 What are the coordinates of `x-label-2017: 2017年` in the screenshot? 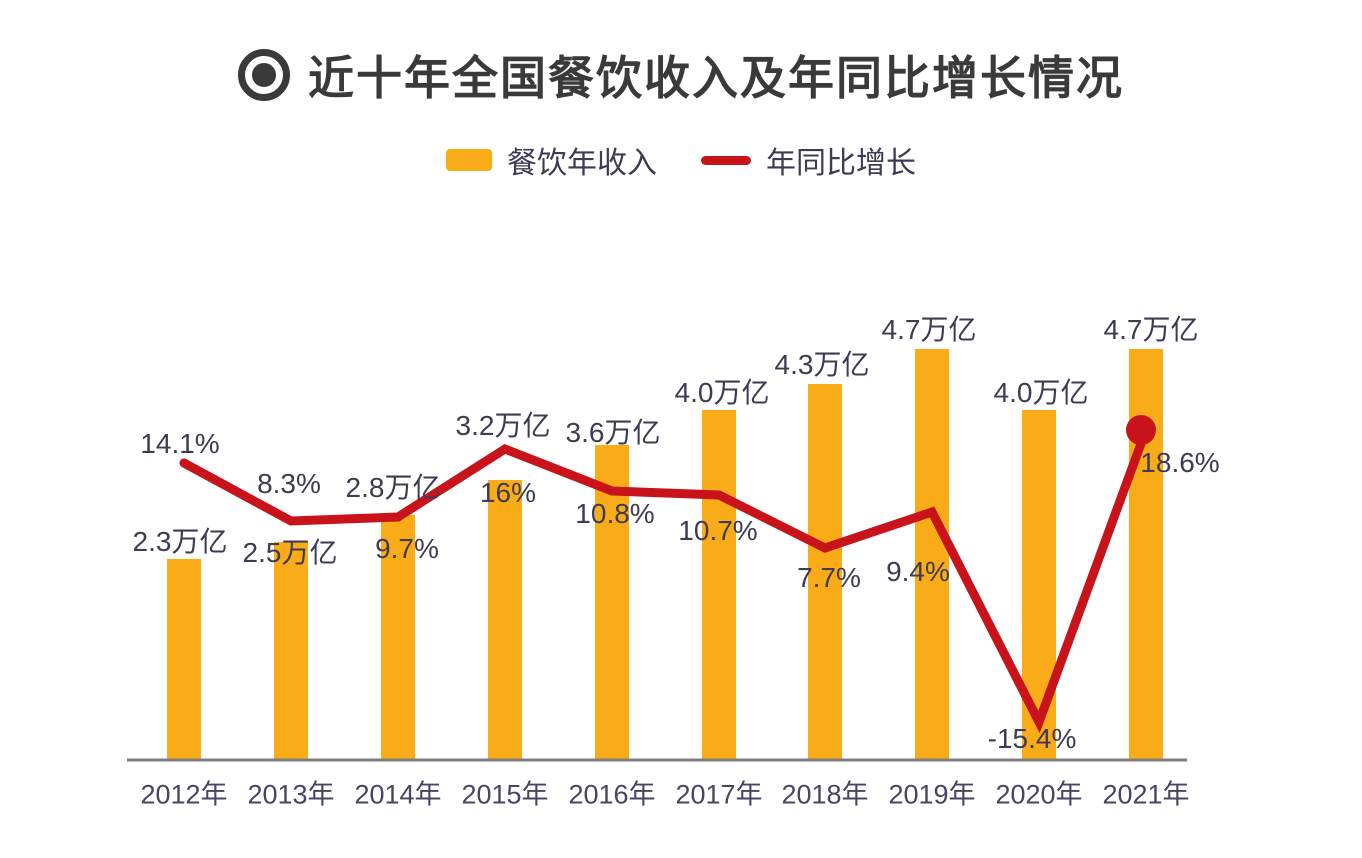 It's located at (718, 794).